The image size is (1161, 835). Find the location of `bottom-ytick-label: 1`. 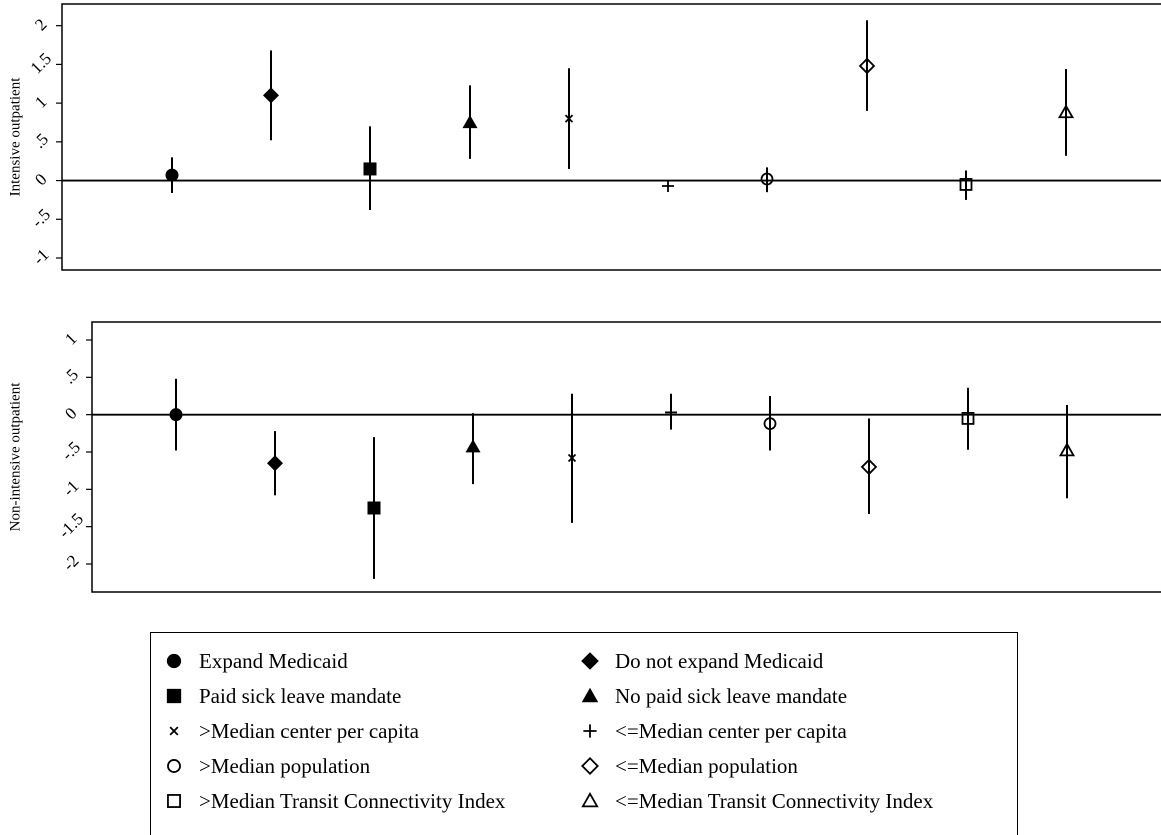

bottom-ytick-label: 1 is located at coordinates (70, 338).